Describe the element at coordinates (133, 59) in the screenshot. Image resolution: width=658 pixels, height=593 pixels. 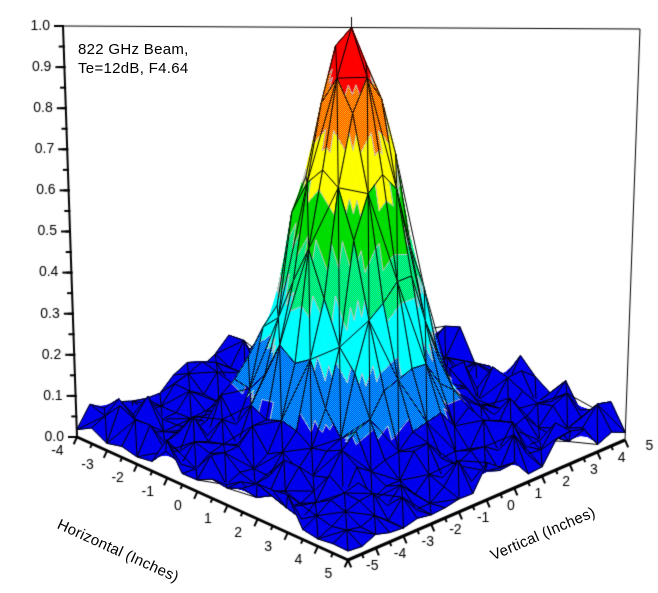
I see `plot-annotation: 822 GHz Beam, Te=12dB, F4.64` at that location.